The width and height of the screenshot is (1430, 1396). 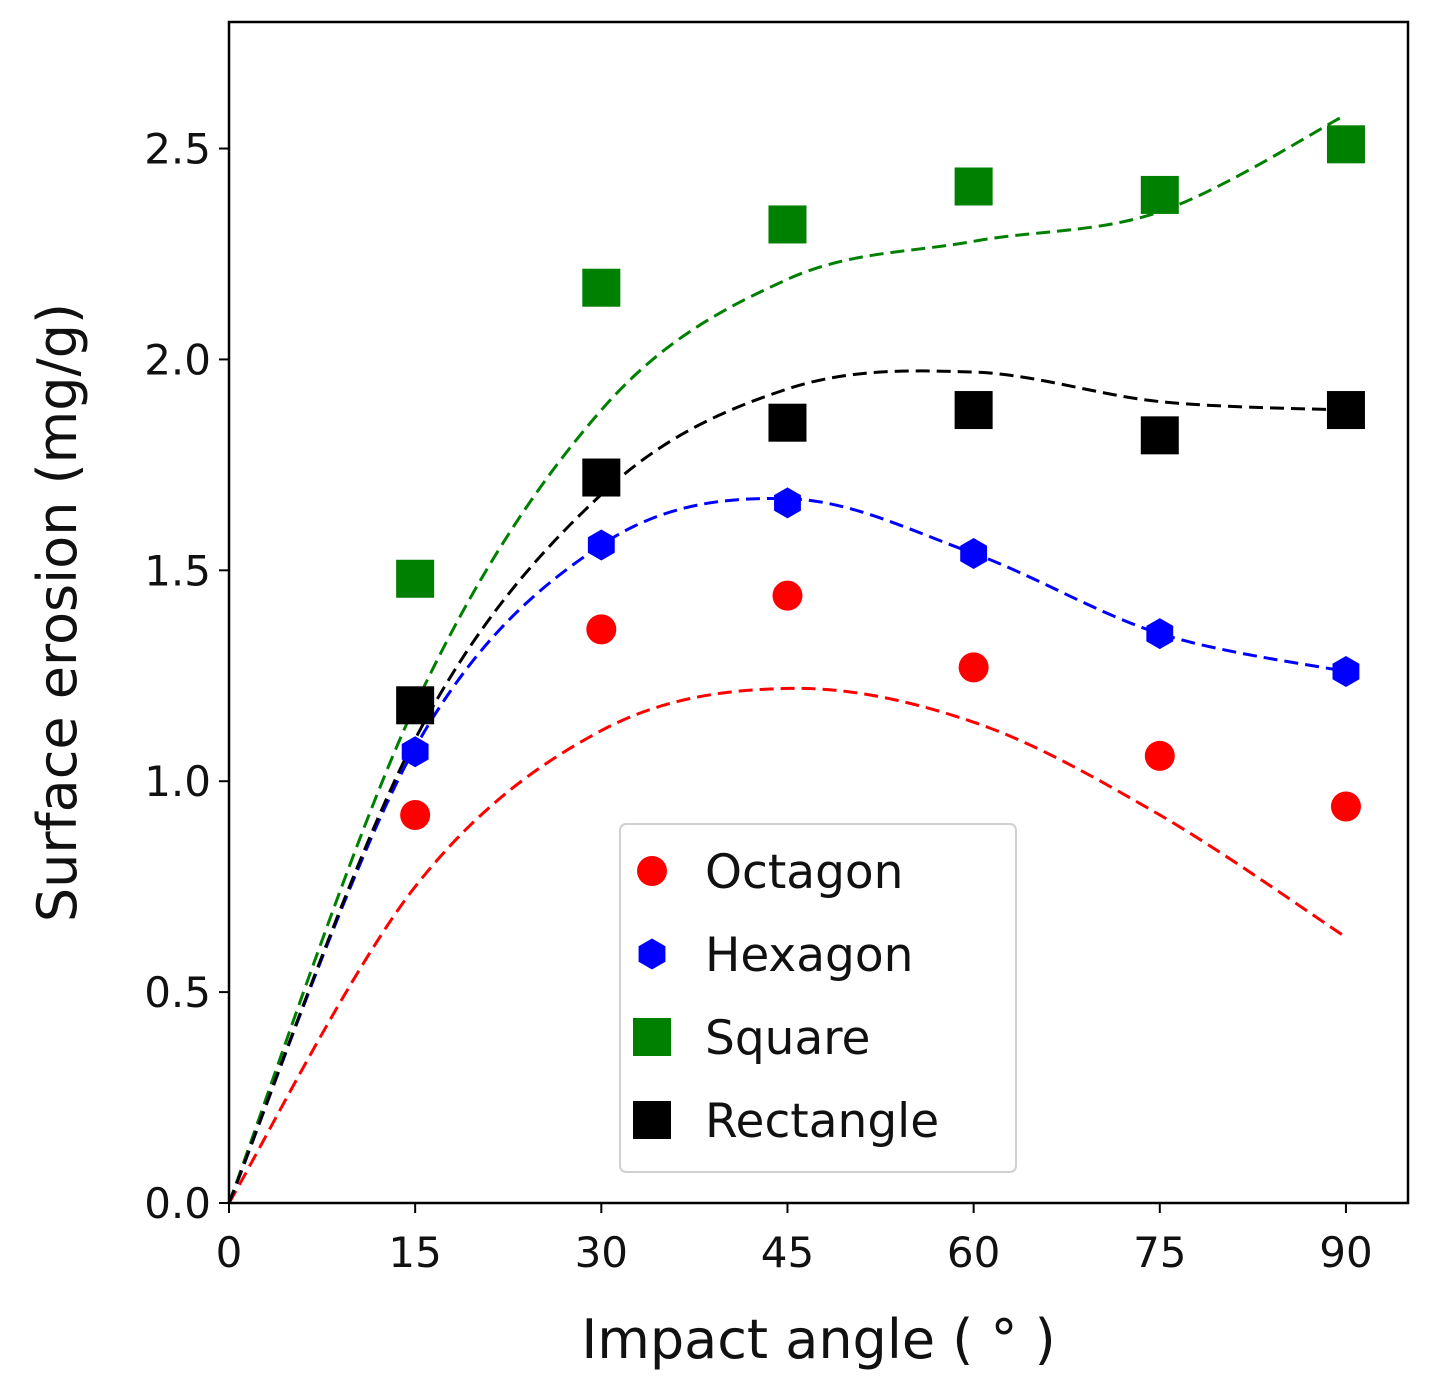 What do you see at coordinates (177, 1203) in the screenshot?
I see `y-tick-label: 0.0` at bounding box center [177, 1203].